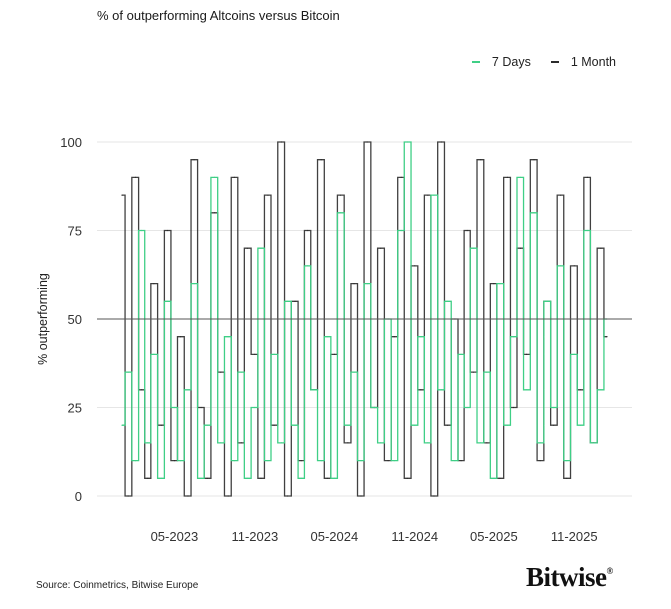 The image size is (671, 609). I want to click on x-tick-label: 11-2024, so click(414, 536).